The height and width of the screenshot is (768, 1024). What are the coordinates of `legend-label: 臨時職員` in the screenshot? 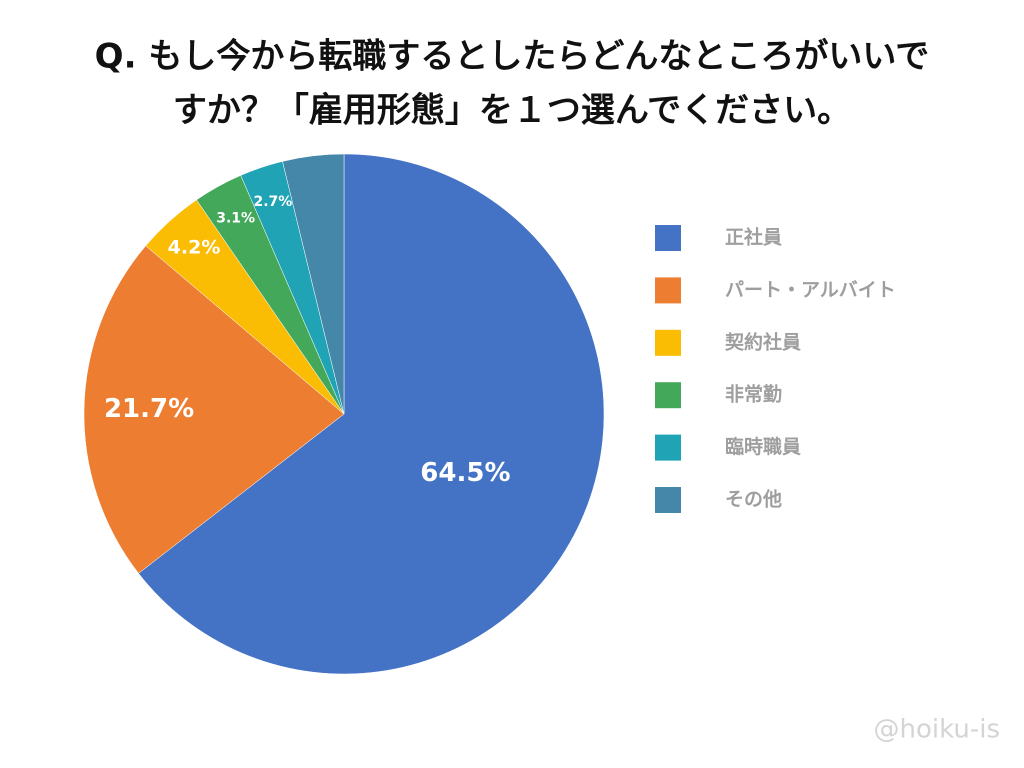 It's located at (763, 446).